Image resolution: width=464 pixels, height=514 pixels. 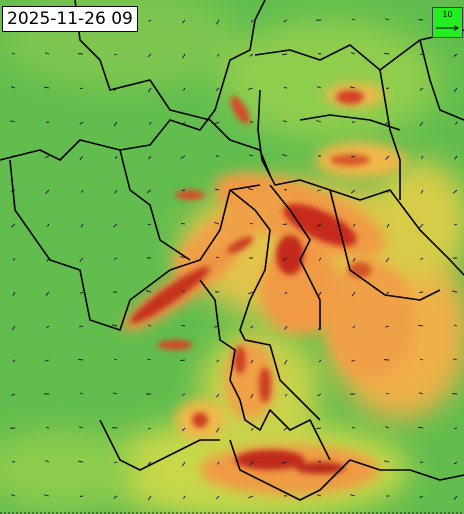 What do you see at coordinates (447, 22) in the screenshot?
I see `wind-legend: 10` at bounding box center [447, 22].